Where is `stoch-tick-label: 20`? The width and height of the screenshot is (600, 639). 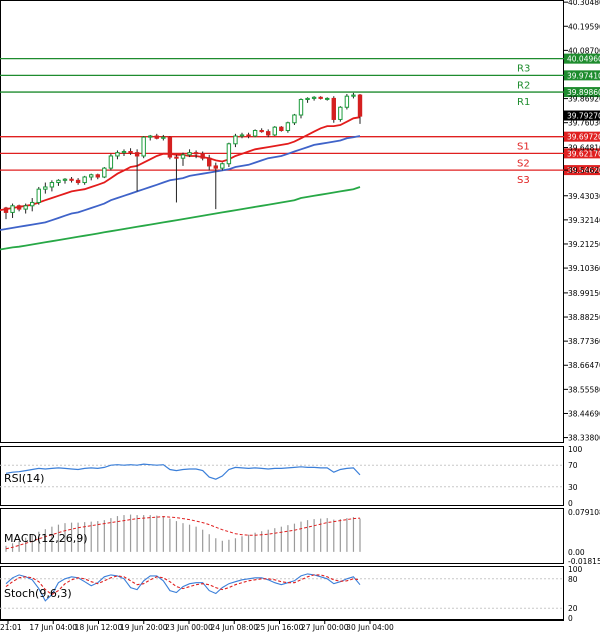 stoch-tick-label: 20 is located at coordinates (573, 608).